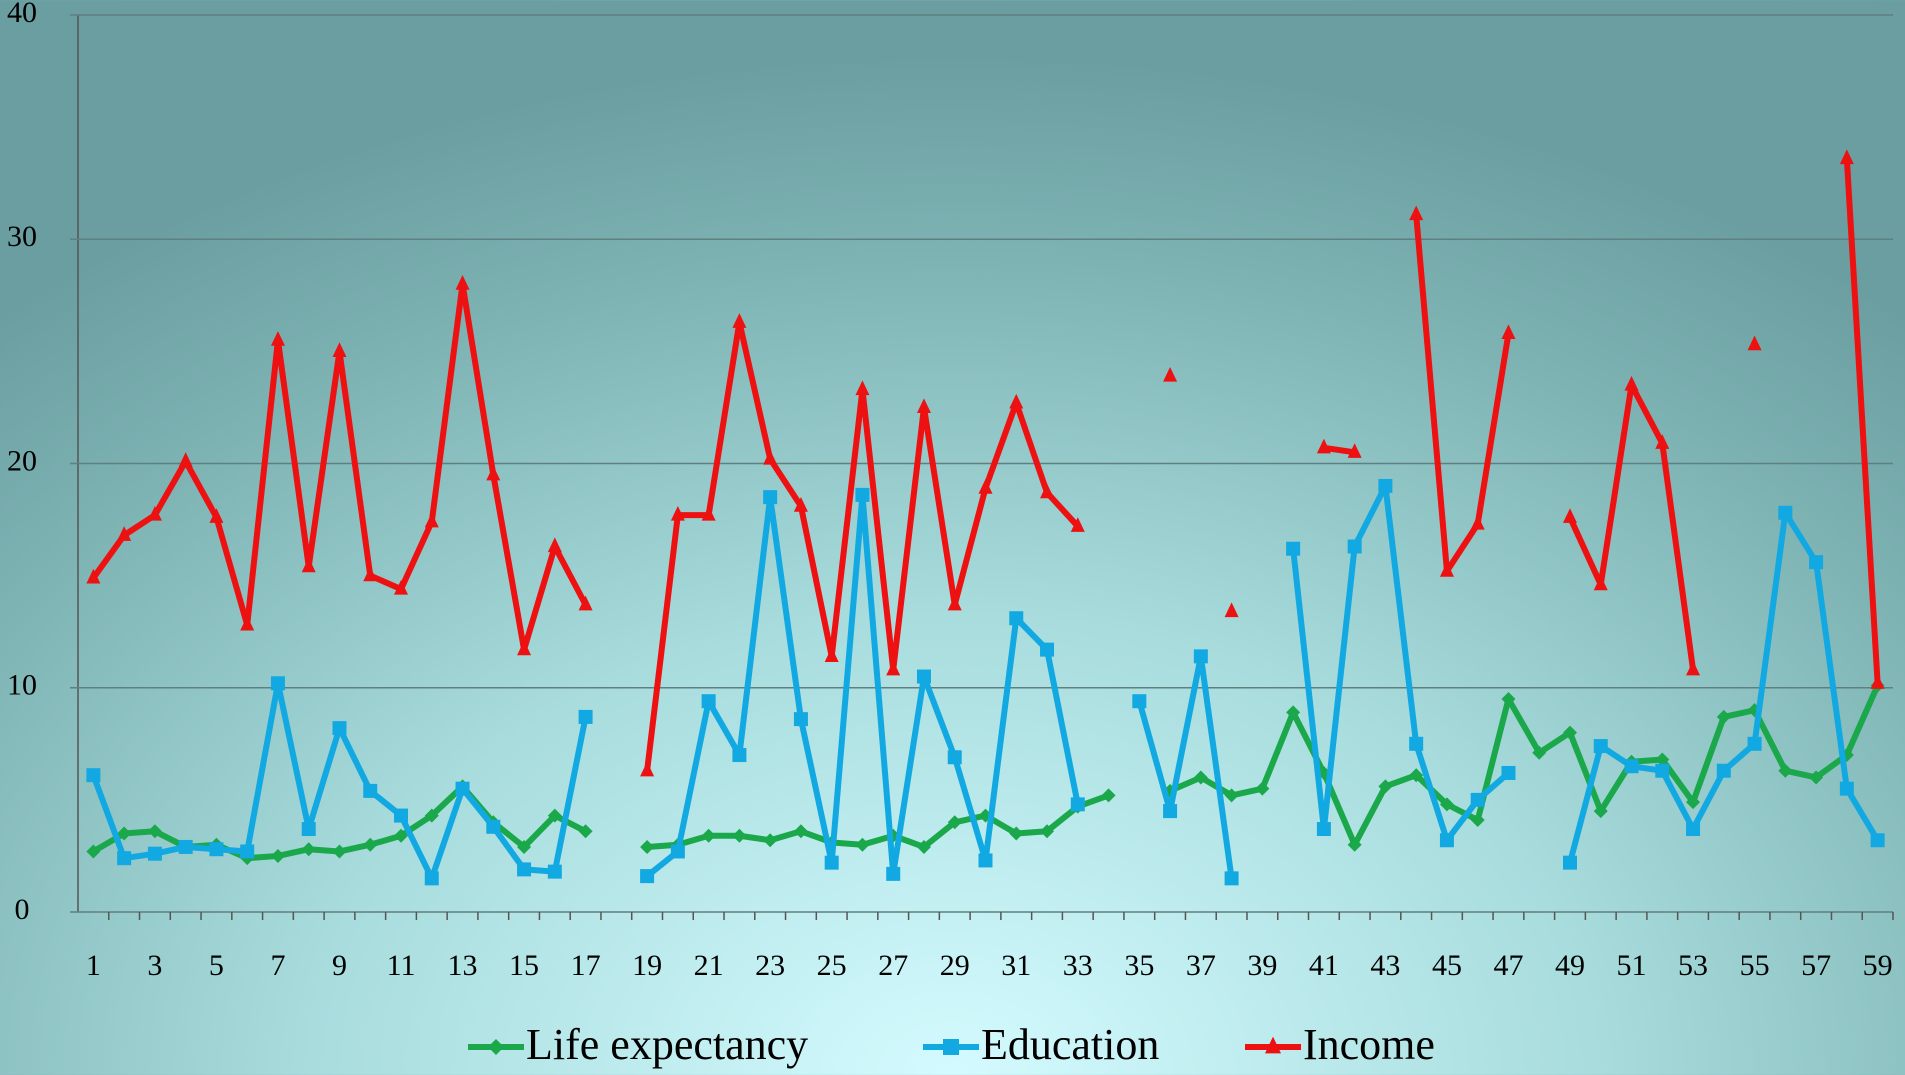  I want to click on x-tick-label: 23, so click(770, 965).